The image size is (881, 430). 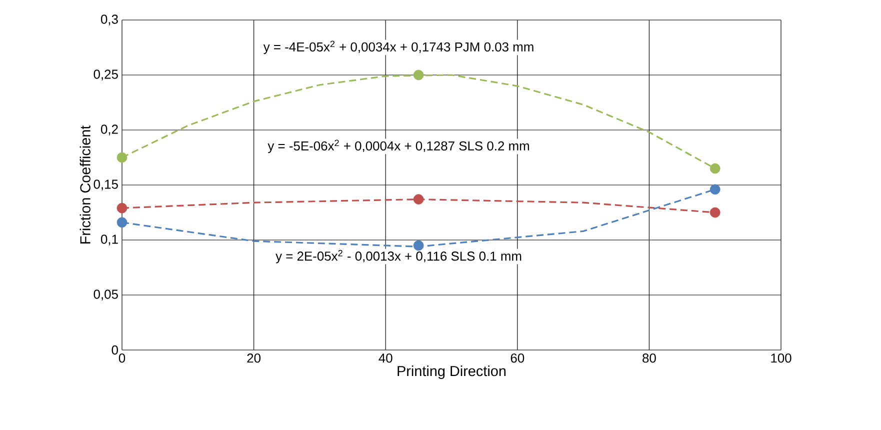 What do you see at coordinates (398, 47) in the screenshot?
I see `annotation: y = -4E-05x$^{2}$ + 0,0034x + 0,1743 PJM 0.03 mm` at bounding box center [398, 47].